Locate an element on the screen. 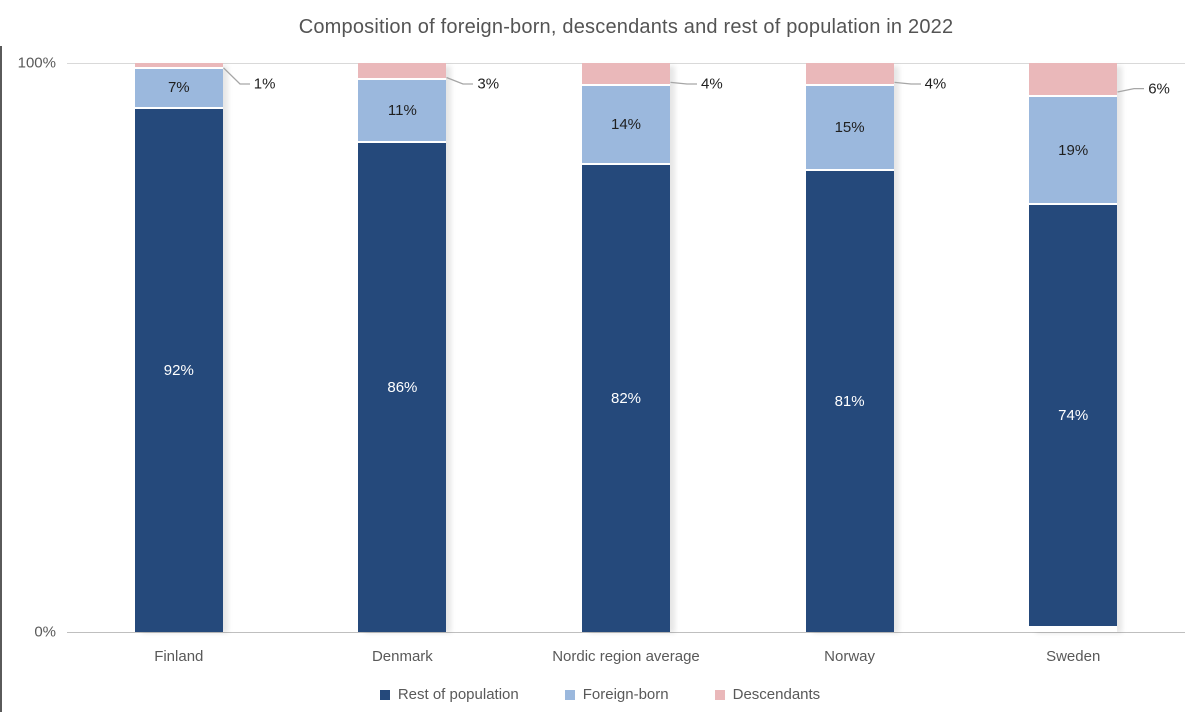  value-label-descendants-denmark: 3% is located at coordinates (488, 84).